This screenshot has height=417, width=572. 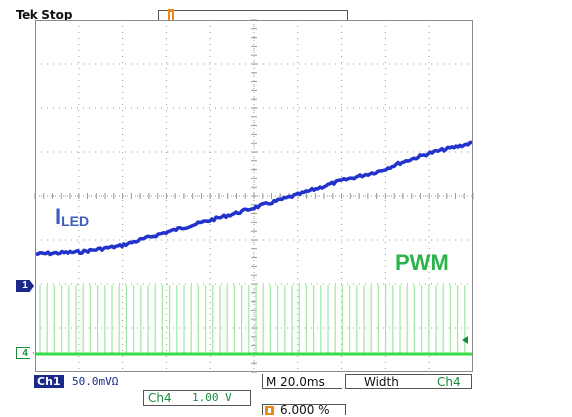 What do you see at coordinates (160, 398) in the screenshot?
I see `ch4-name: Ch4` at bounding box center [160, 398].